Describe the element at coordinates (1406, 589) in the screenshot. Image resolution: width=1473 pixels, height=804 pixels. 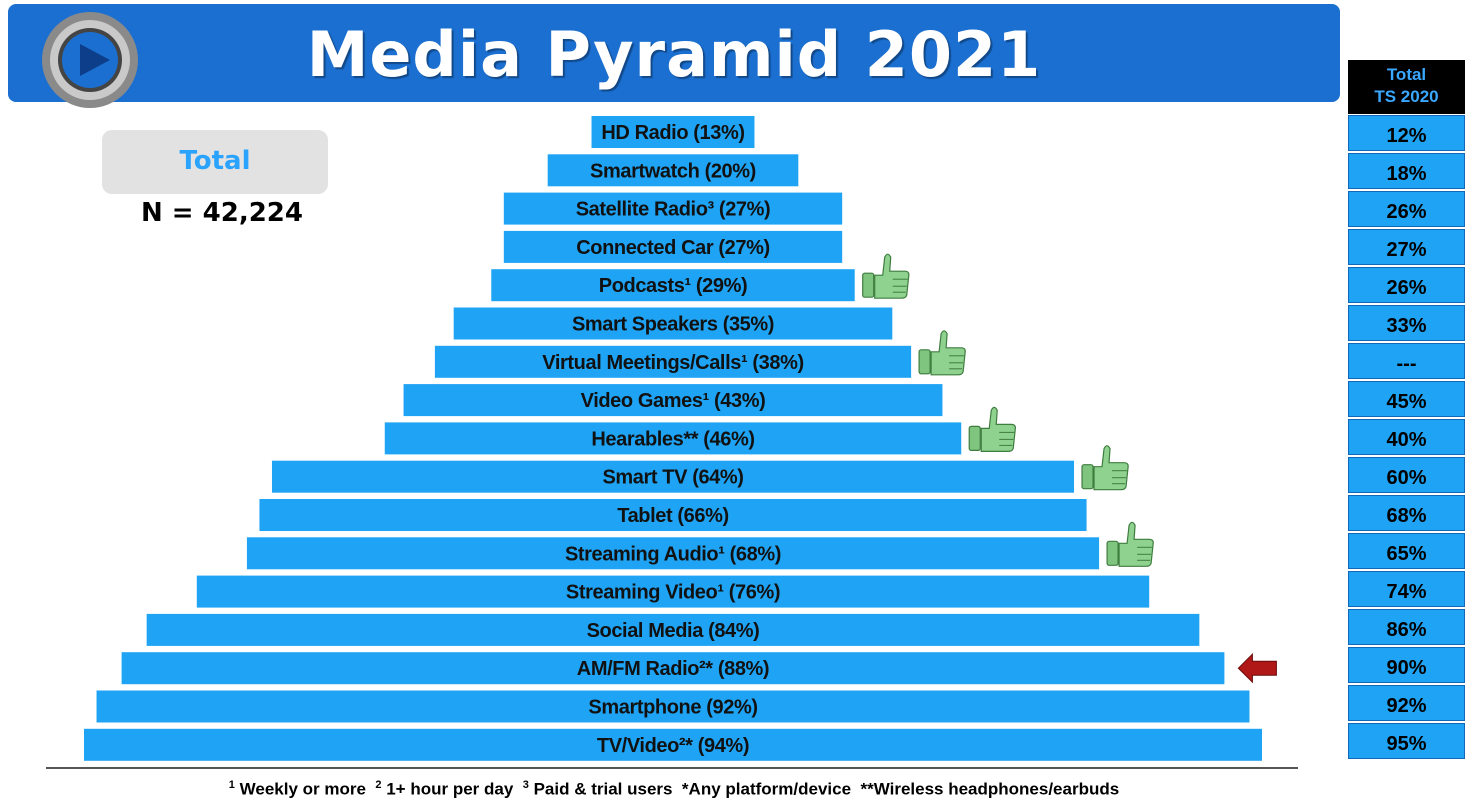
I see `ts-2020-cell: 74%` at that location.